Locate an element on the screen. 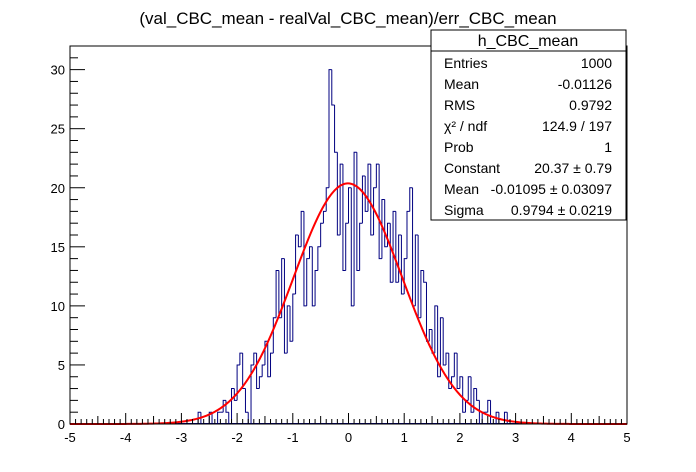  y-tick-label: 20 is located at coordinates (58, 188).